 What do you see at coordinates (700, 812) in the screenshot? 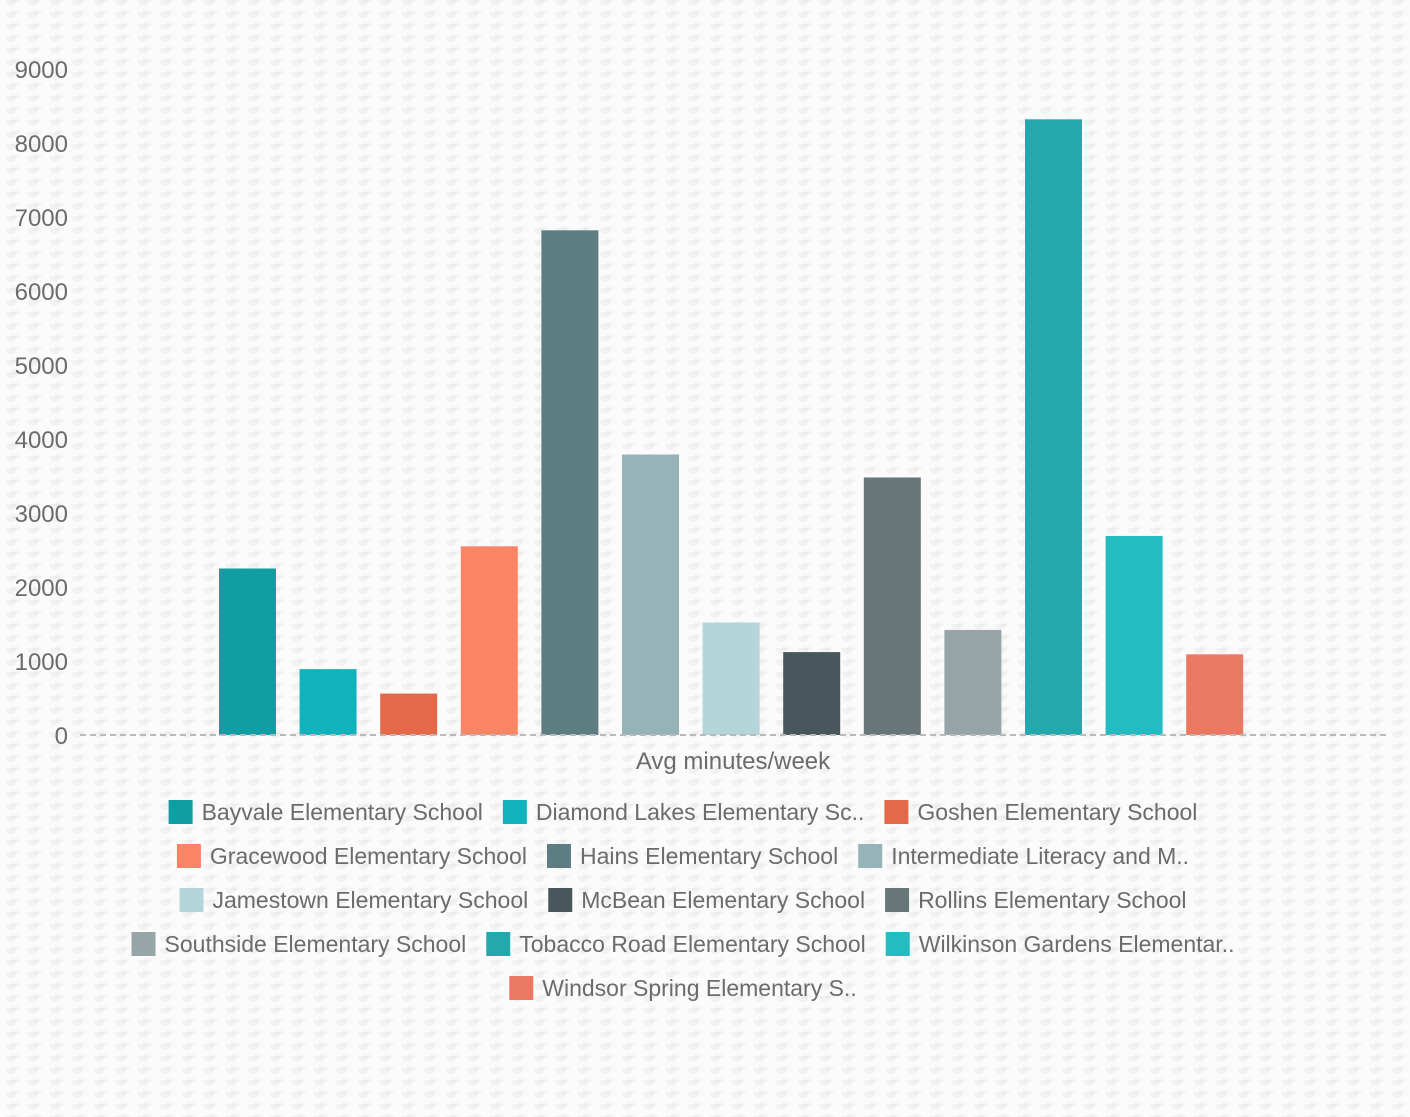
I see `legend-label: Diamond Lakes Elementary Sc..` at bounding box center [700, 812].